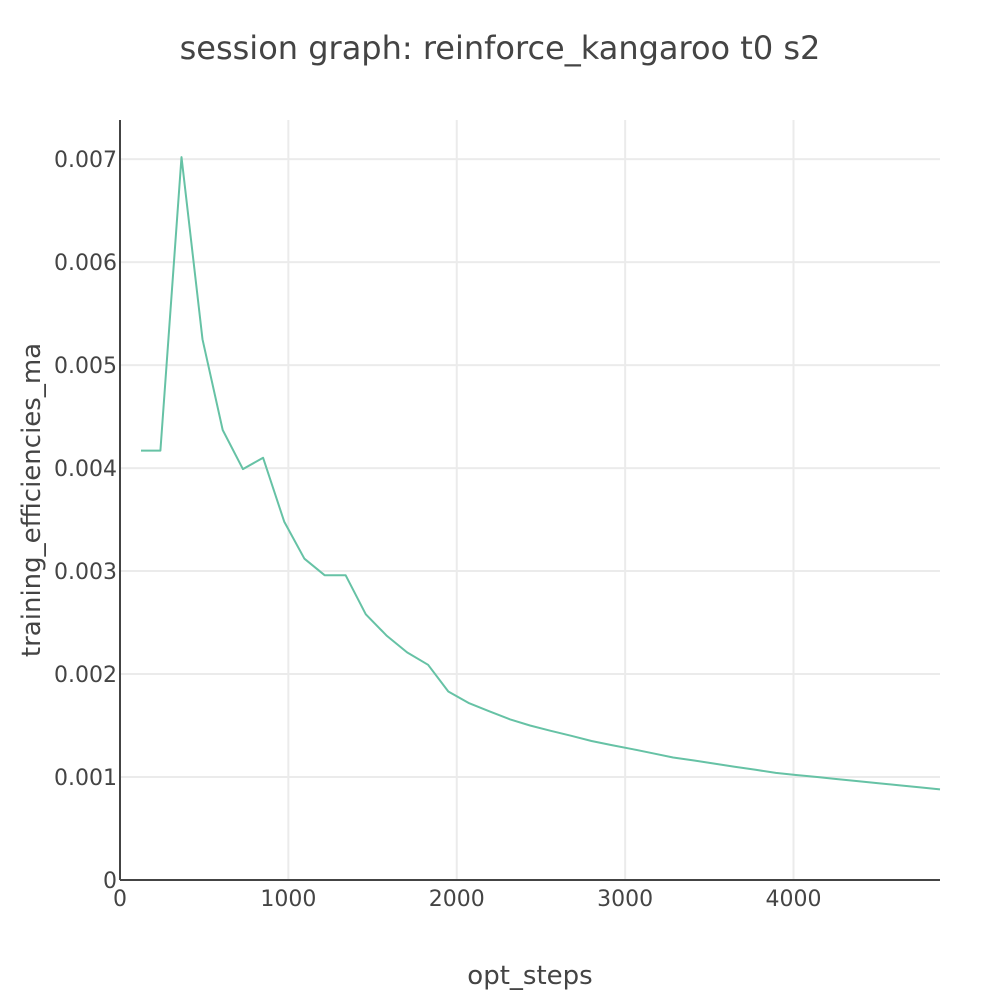  What do you see at coordinates (32, 500) in the screenshot?
I see `y-axis-label: training_efficiencies_ma` at bounding box center [32, 500].